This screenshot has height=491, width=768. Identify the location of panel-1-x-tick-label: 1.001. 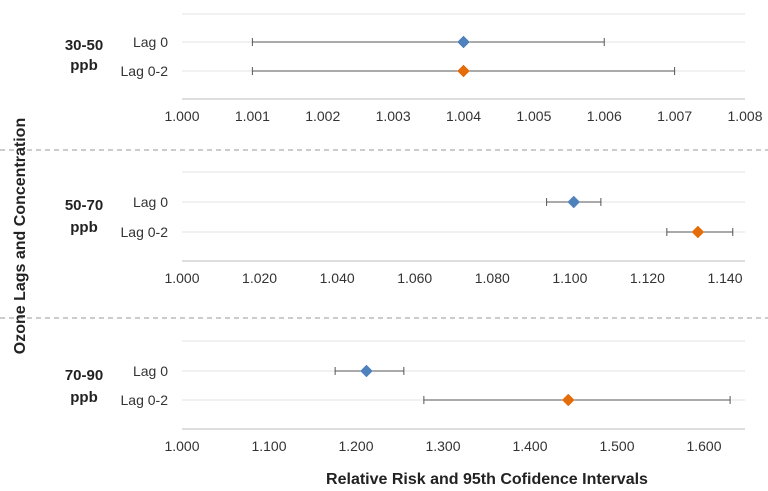
(252, 116).